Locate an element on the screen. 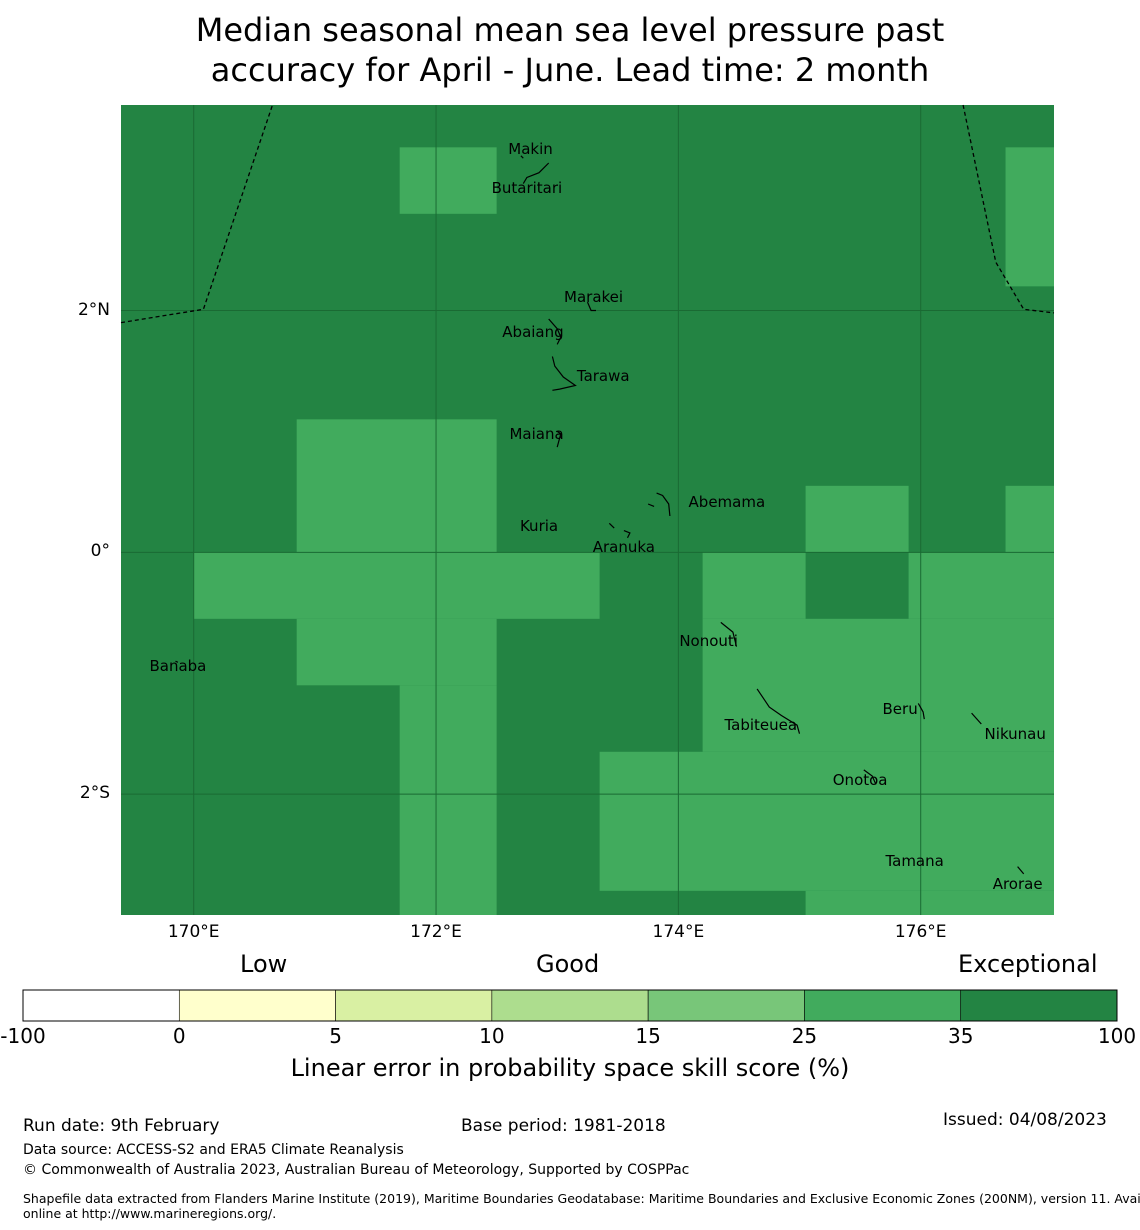 Image resolution: width=1140 pixels, height=1230 pixels. island-label-butaritari: Butaritari is located at coordinates (527, 188).